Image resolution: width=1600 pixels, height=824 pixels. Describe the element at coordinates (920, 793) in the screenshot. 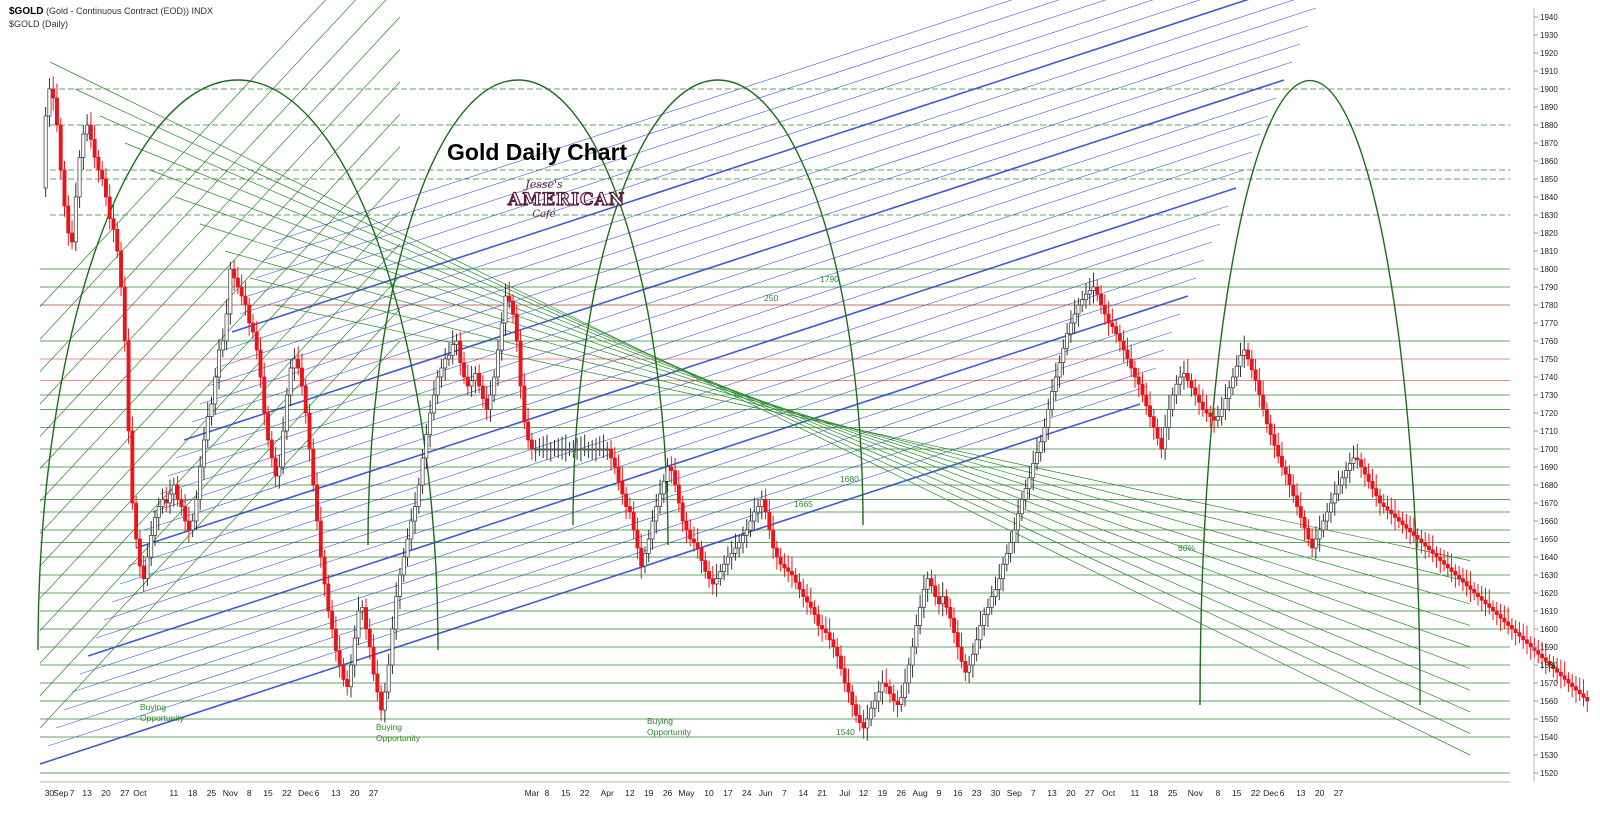

I see `x-tick-label: Aug` at that location.